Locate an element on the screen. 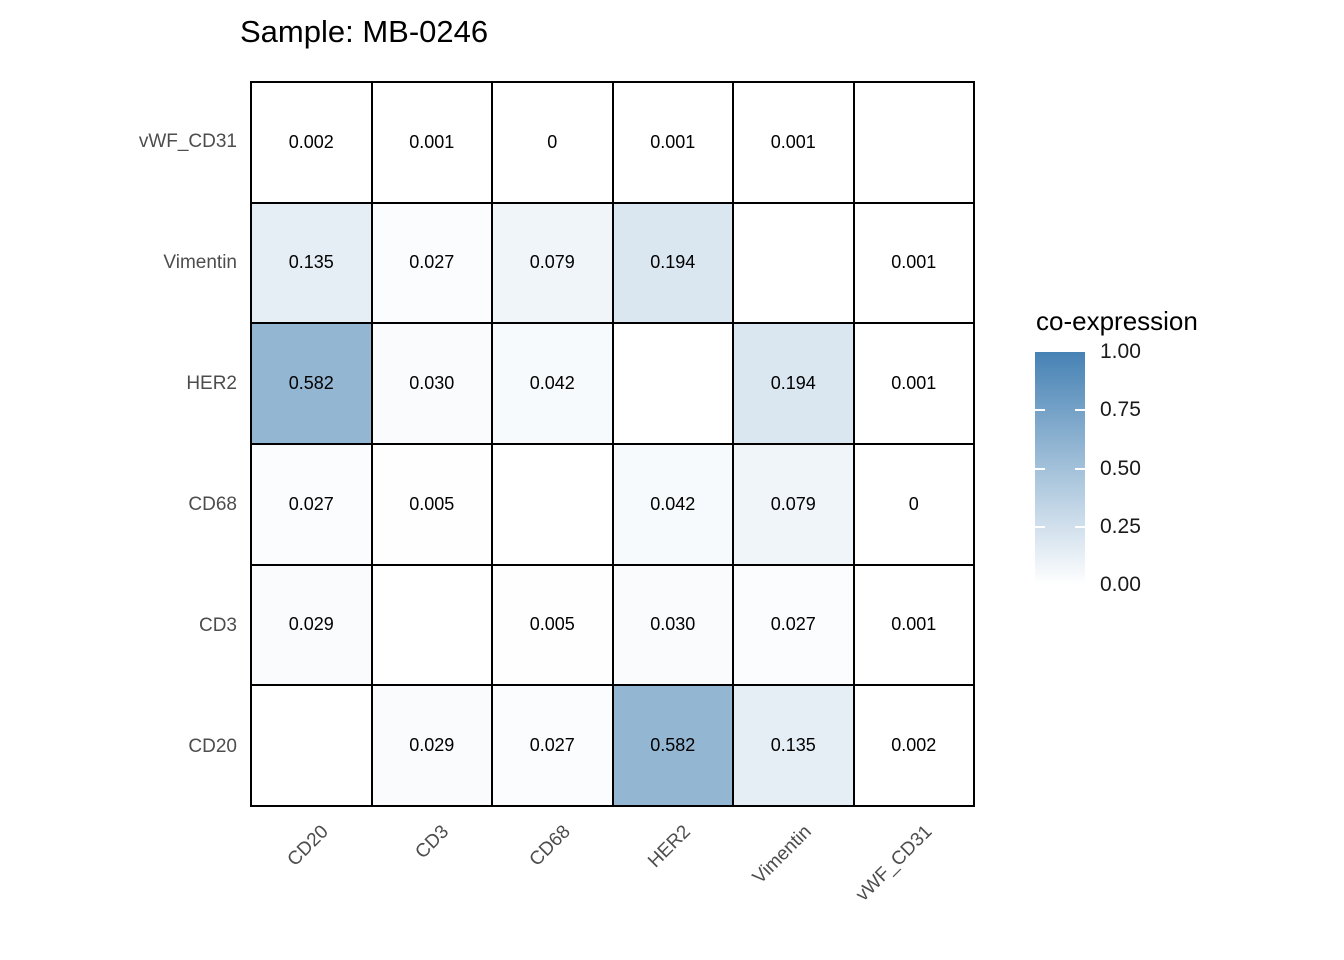 The height and width of the screenshot is (960, 1344). legend-tick-label: 0.50 is located at coordinates (1120, 468).